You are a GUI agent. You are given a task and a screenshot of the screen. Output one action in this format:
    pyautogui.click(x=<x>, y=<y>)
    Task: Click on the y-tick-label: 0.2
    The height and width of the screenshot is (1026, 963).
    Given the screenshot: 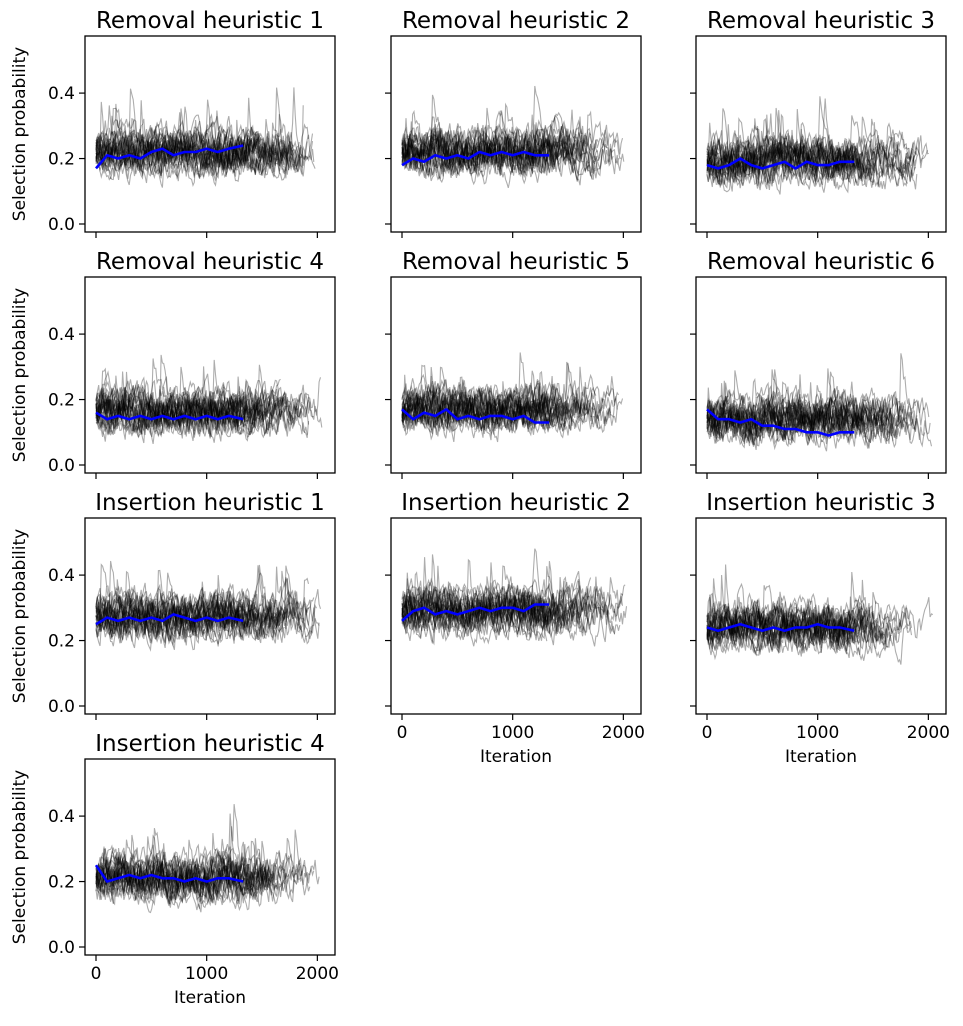 What is the action you would take?
    pyautogui.click(x=61, y=642)
    